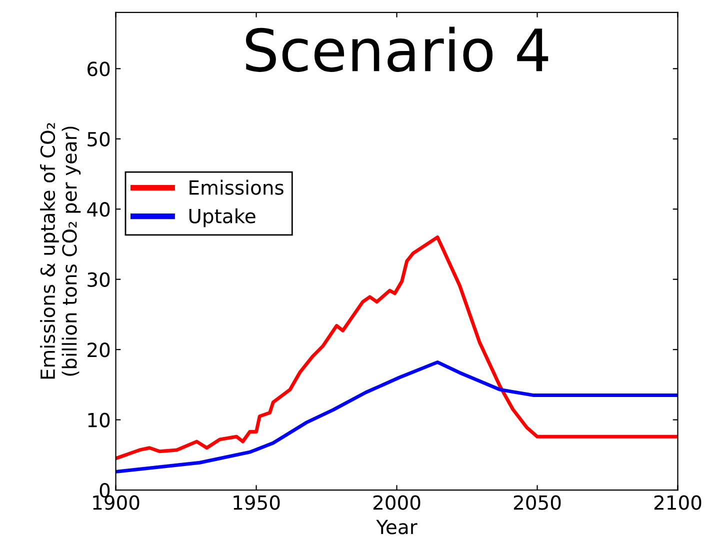 Image resolution: width=706 pixels, height=554 pixels. Describe the element at coordinates (397, 49) in the screenshot. I see `chart-title: Scenario 4` at that location.